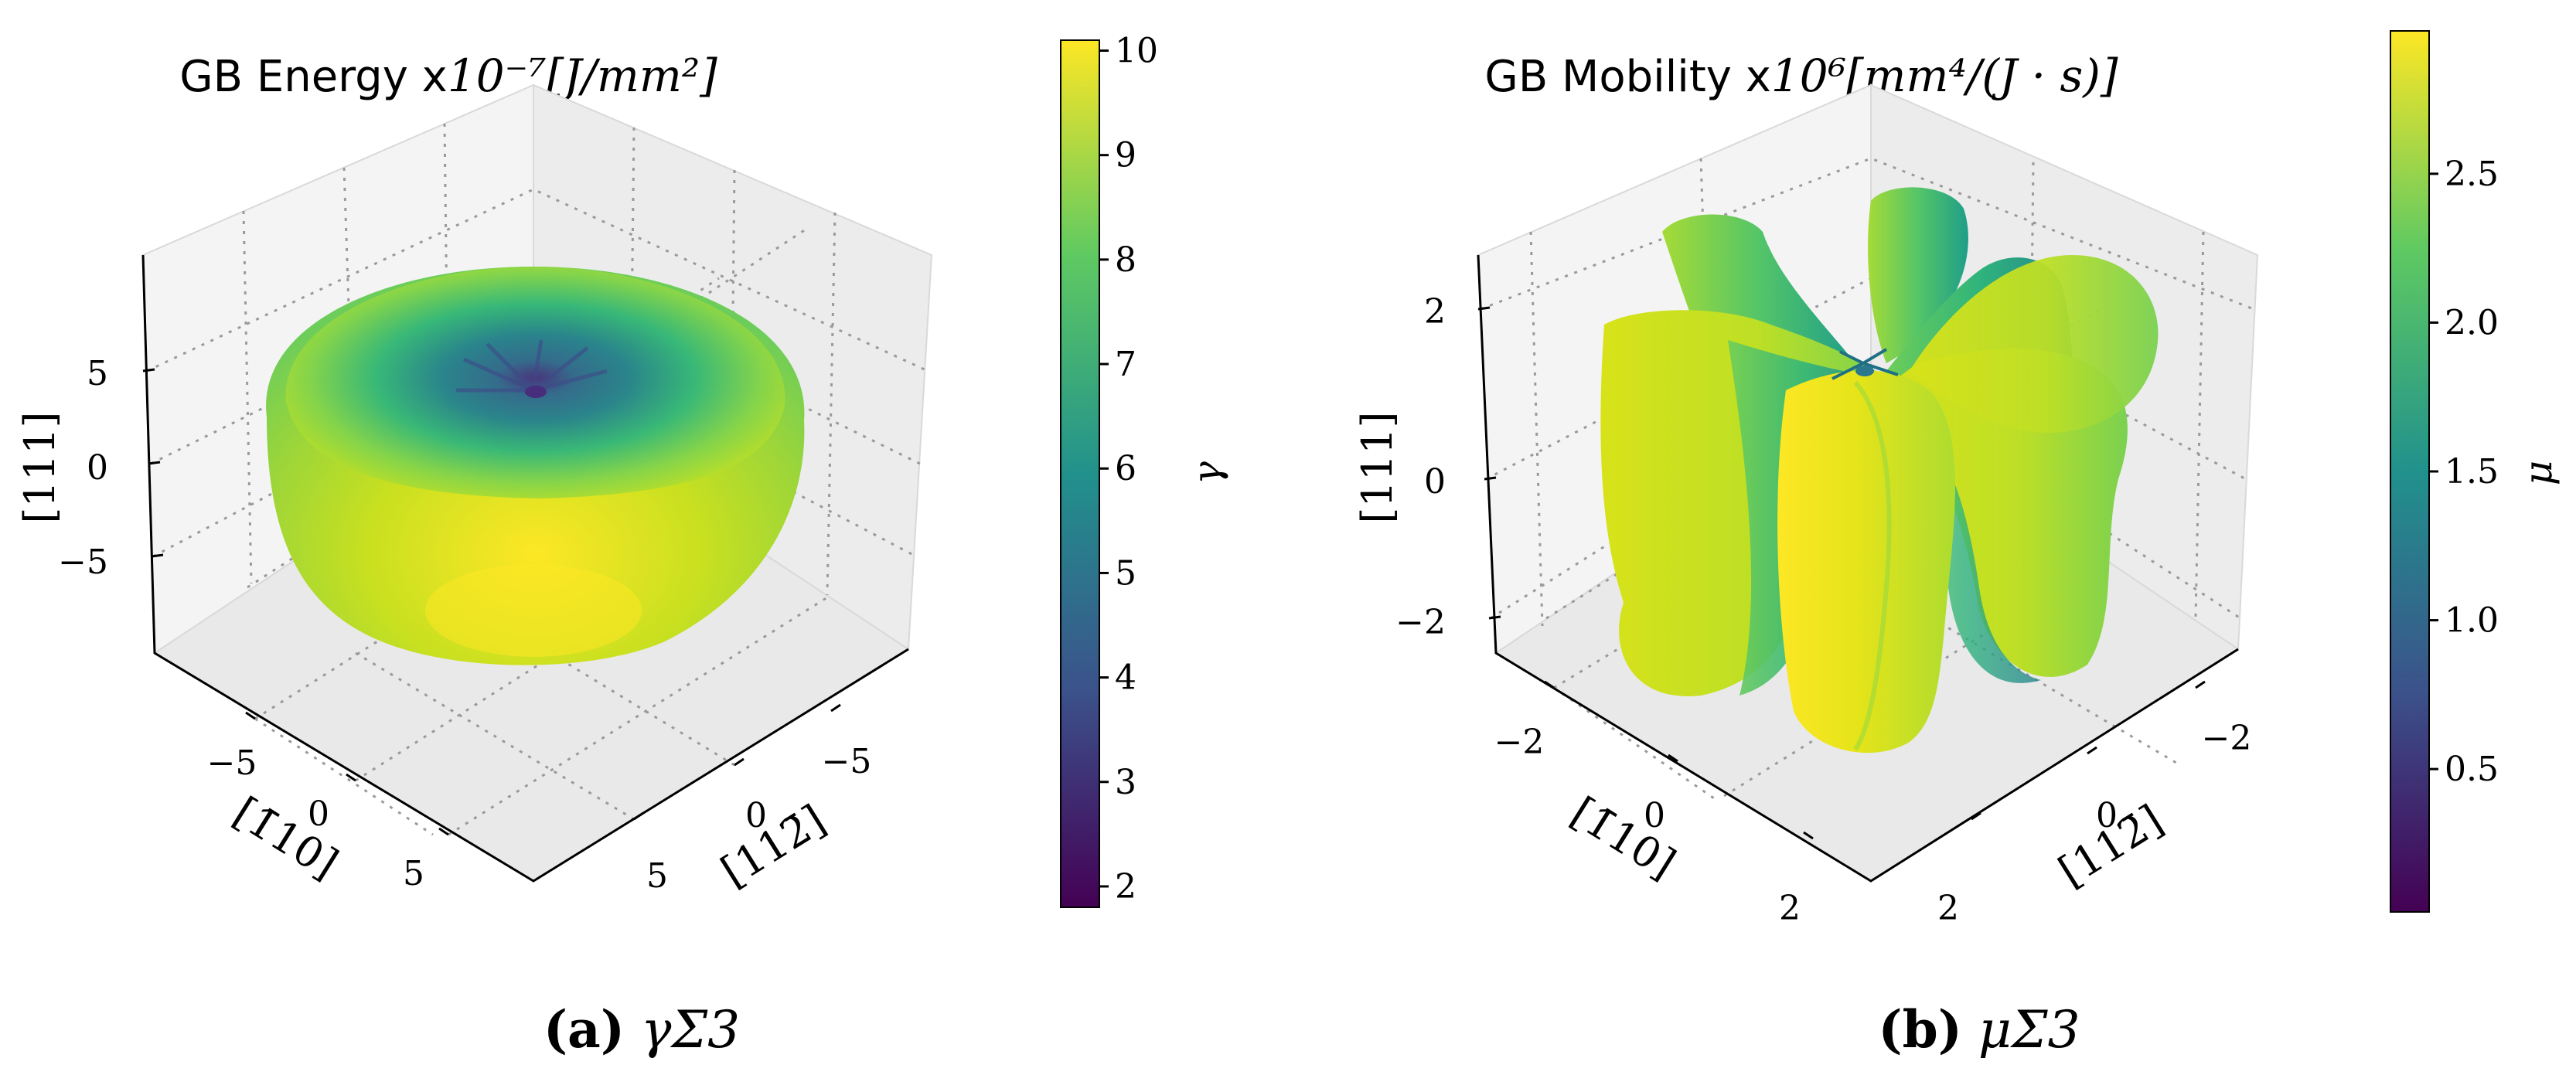 The width and height of the screenshot is (2576, 1075). What do you see at coordinates (641, 1030) in the screenshot?
I see `energy-caption: (a) γΣ3` at bounding box center [641, 1030].